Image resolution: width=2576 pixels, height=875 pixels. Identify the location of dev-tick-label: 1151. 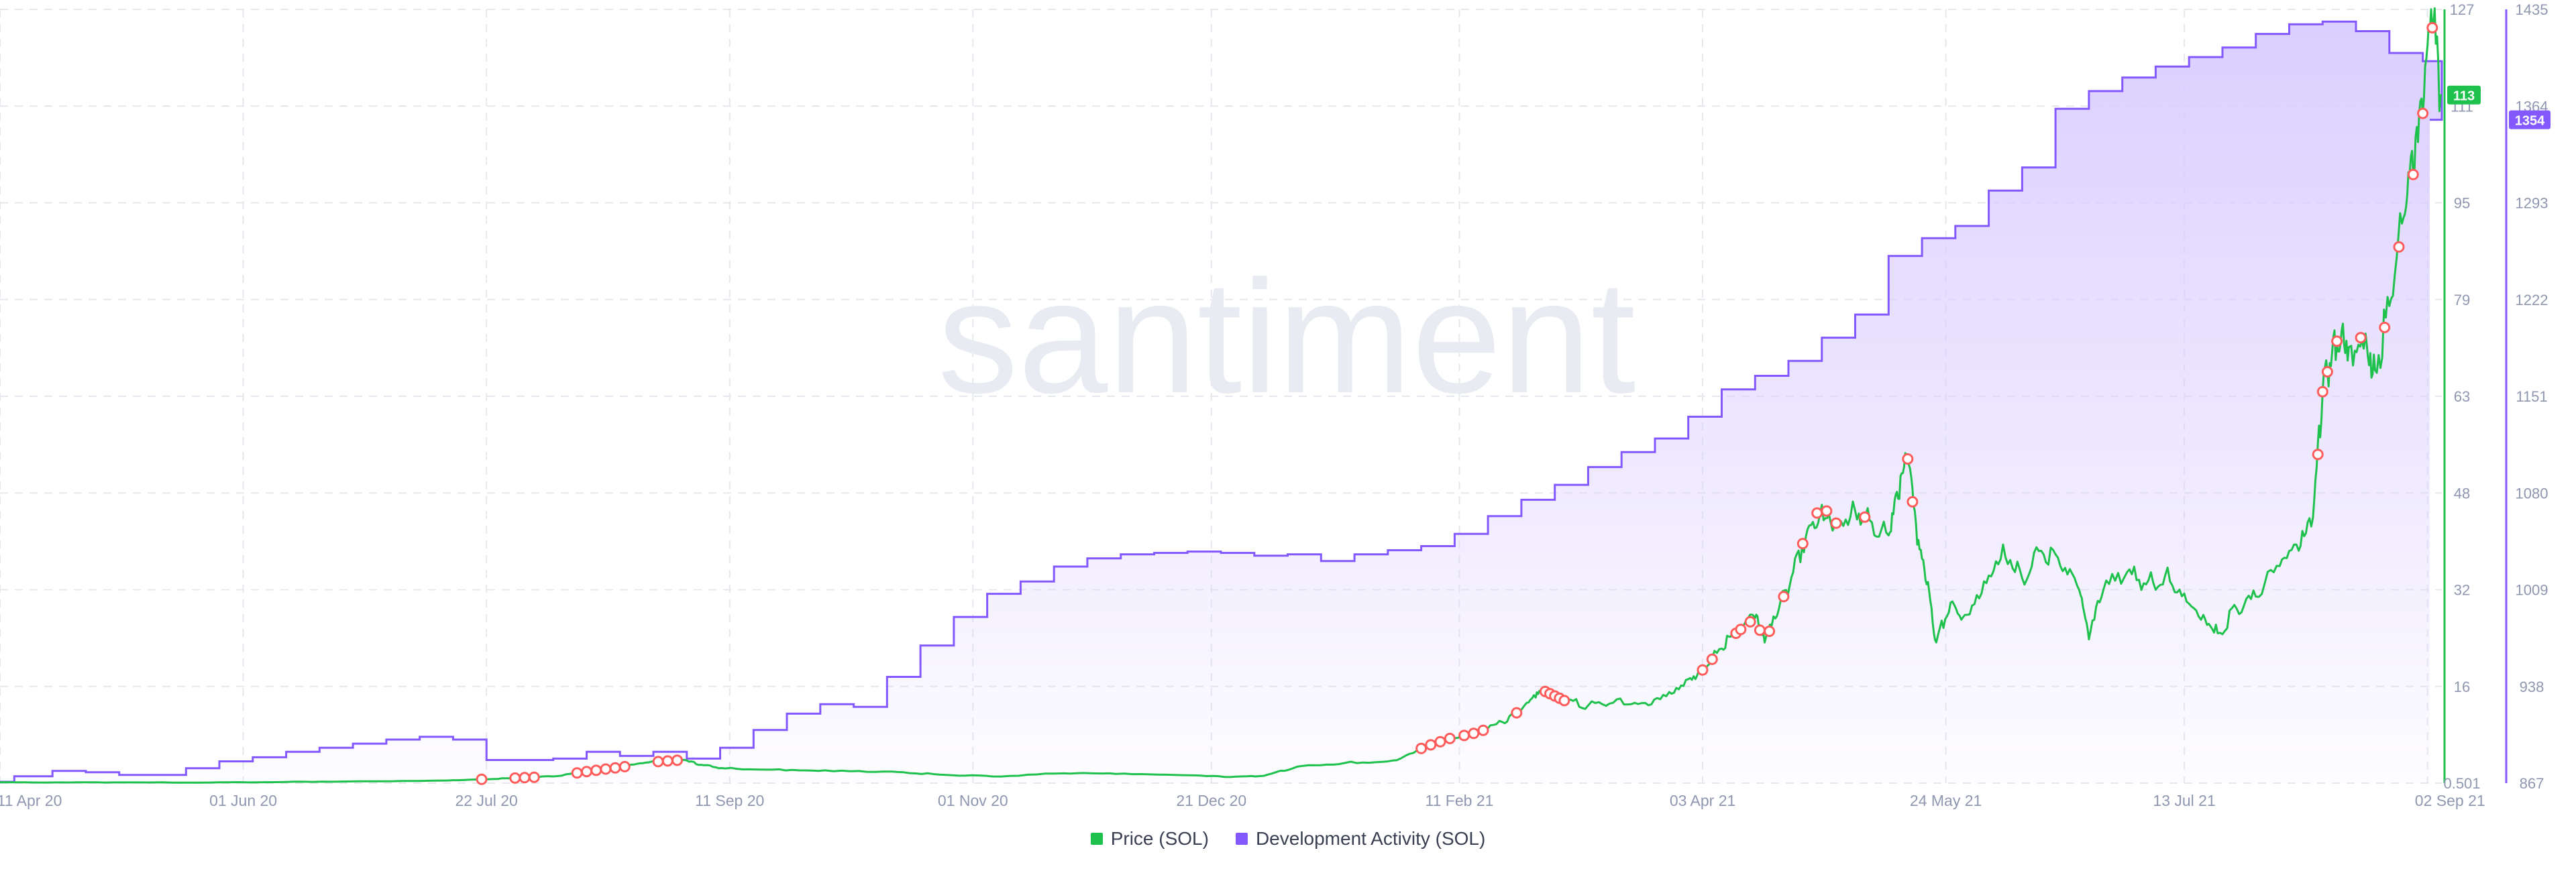
(2531, 396).